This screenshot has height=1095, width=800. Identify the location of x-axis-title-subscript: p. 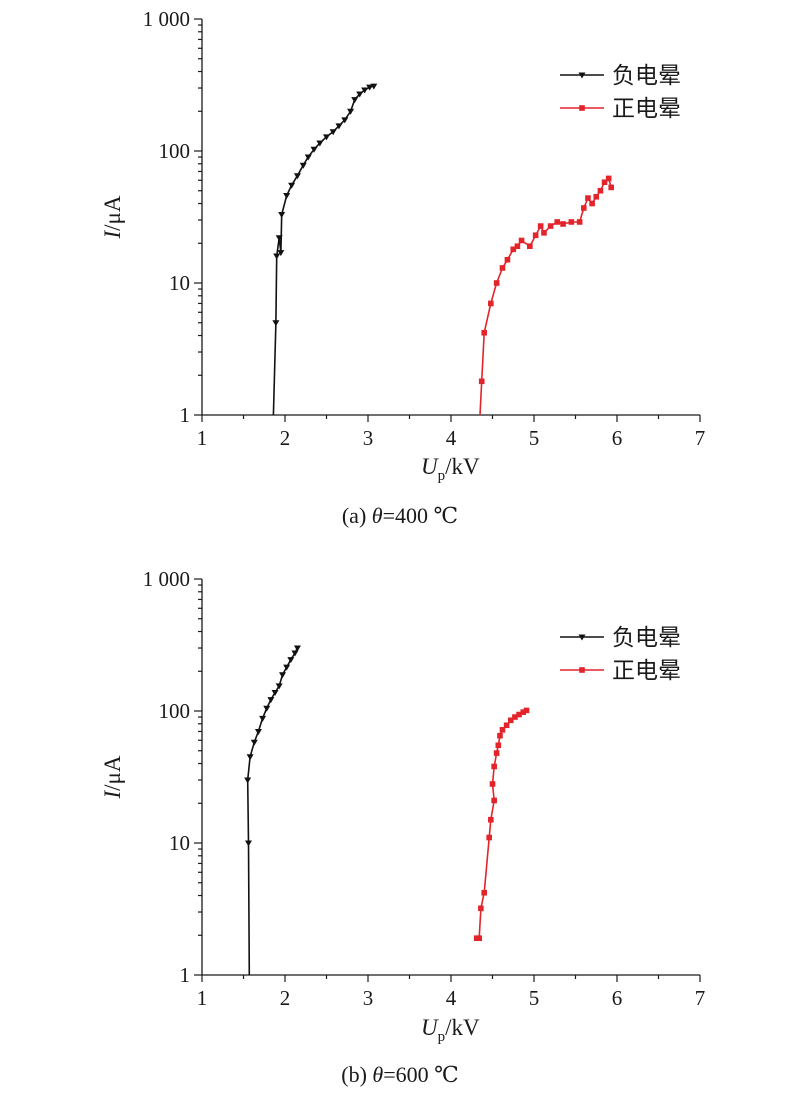
(442, 476).